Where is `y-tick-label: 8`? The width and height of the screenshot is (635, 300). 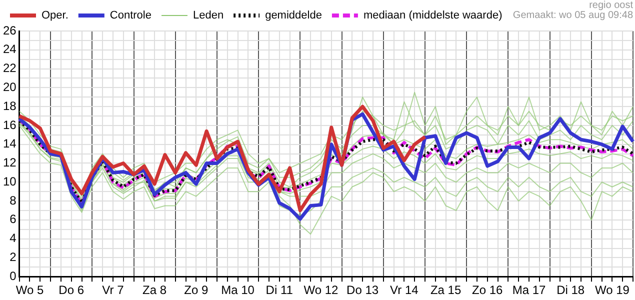
y-tick-label: 8 is located at coordinates (13, 200).